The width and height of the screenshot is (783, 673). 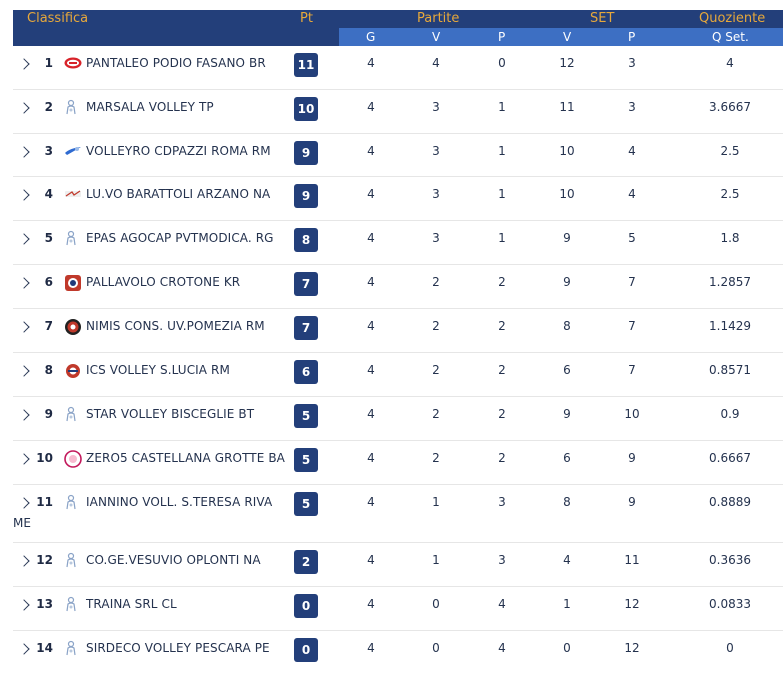 I want to click on matches-lost: 4, so click(x=502, y=604).